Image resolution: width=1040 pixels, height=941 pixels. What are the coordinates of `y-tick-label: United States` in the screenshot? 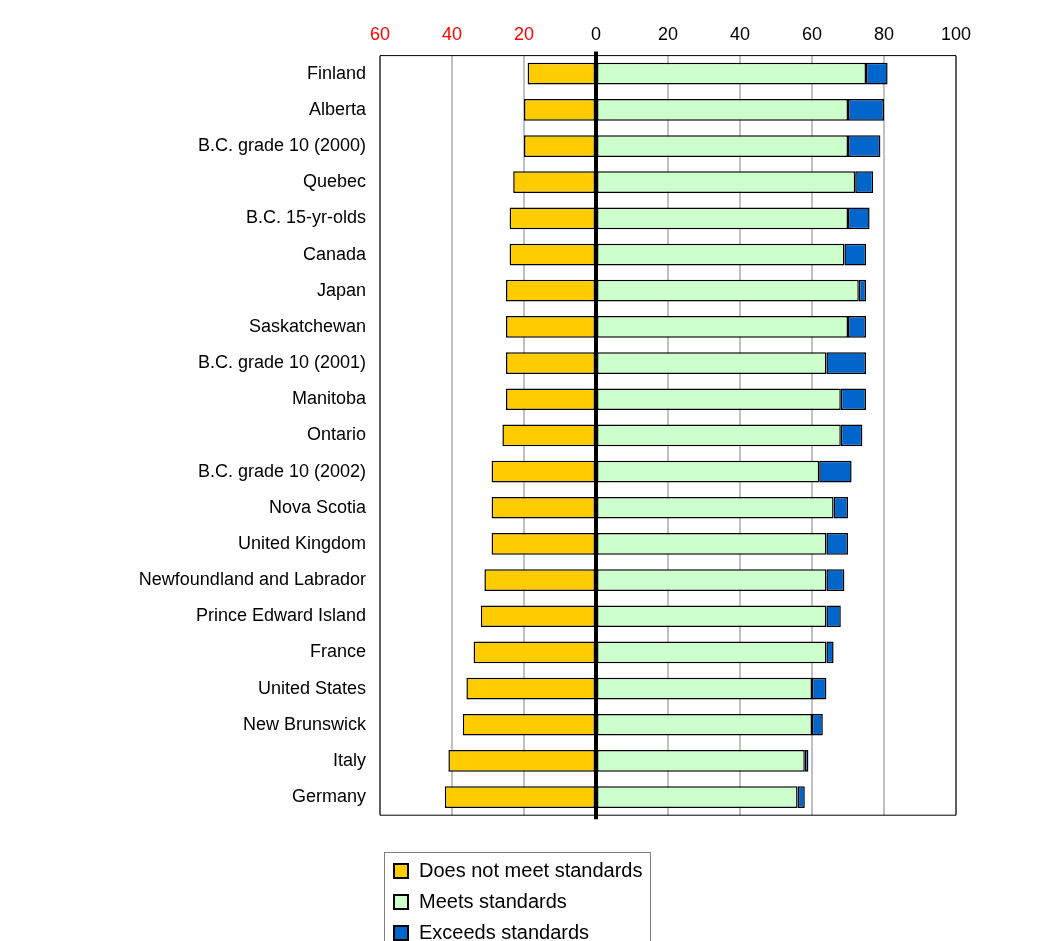 It's located at (311, 687).